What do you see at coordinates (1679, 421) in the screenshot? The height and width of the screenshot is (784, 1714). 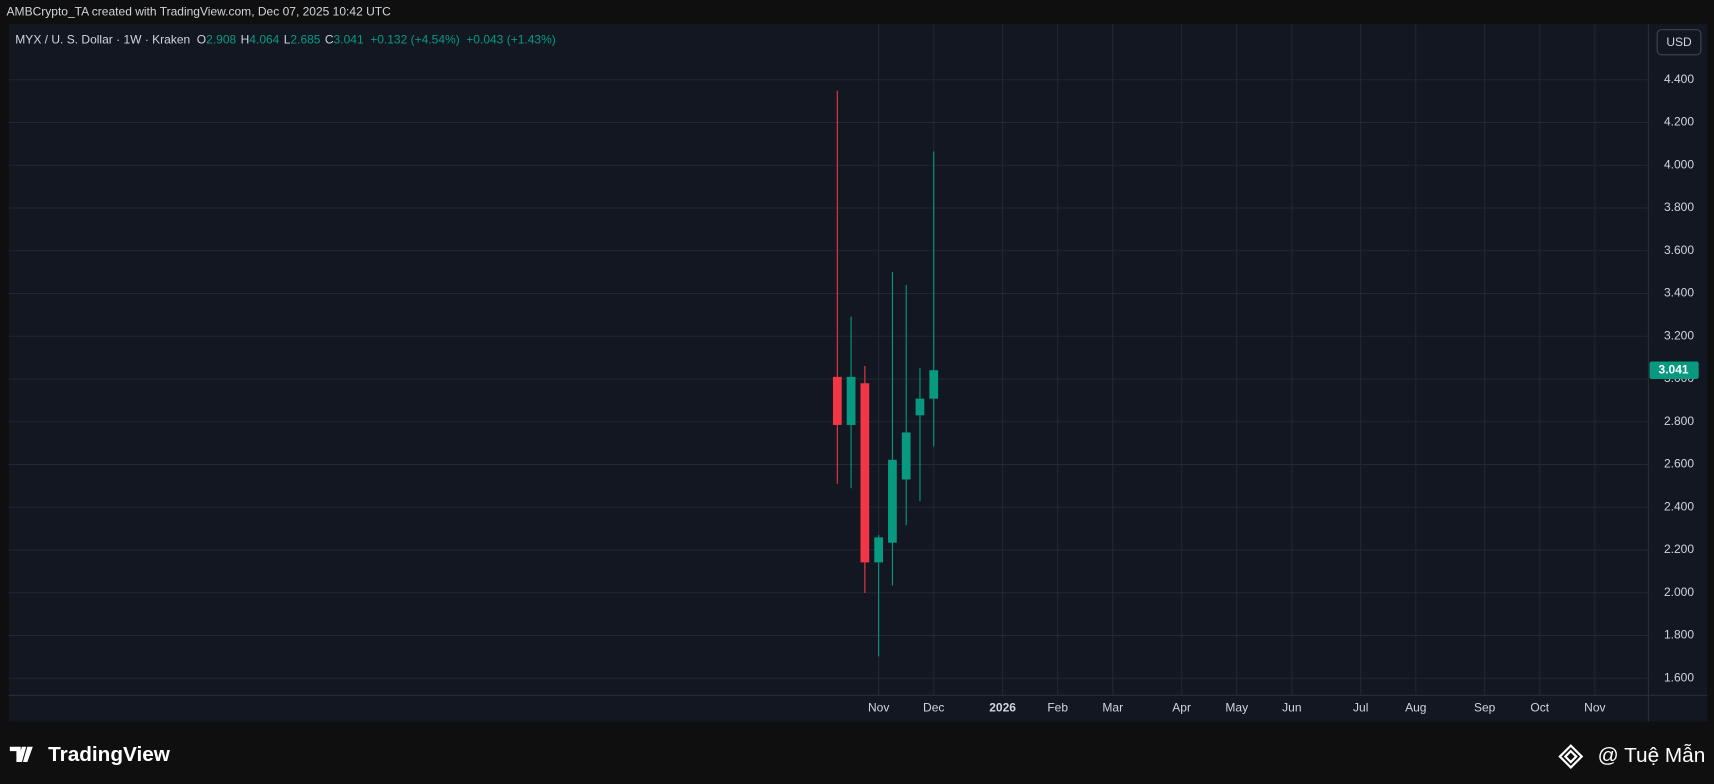 I see `y-tick-label: 2.800` at bounding box center [1679, 421].